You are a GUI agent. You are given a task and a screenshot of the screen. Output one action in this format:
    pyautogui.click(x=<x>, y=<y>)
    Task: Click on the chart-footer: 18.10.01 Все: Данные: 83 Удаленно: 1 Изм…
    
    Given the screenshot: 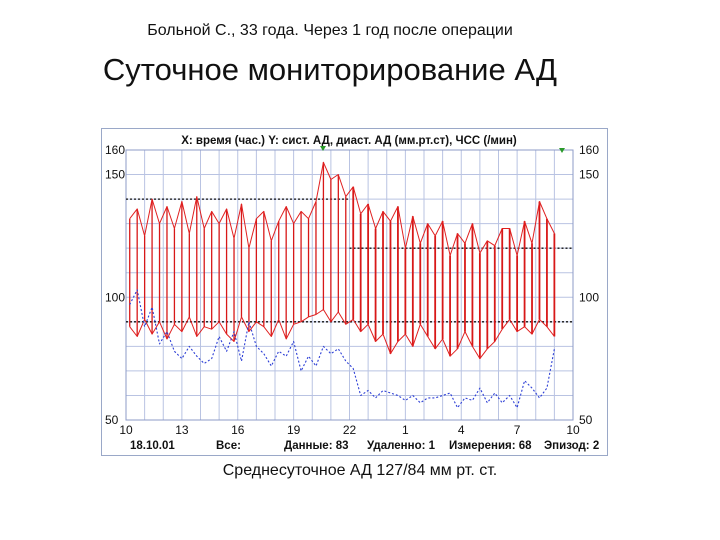 What is the action you would take?
    pyautogui.click(x=364, y=446)
    